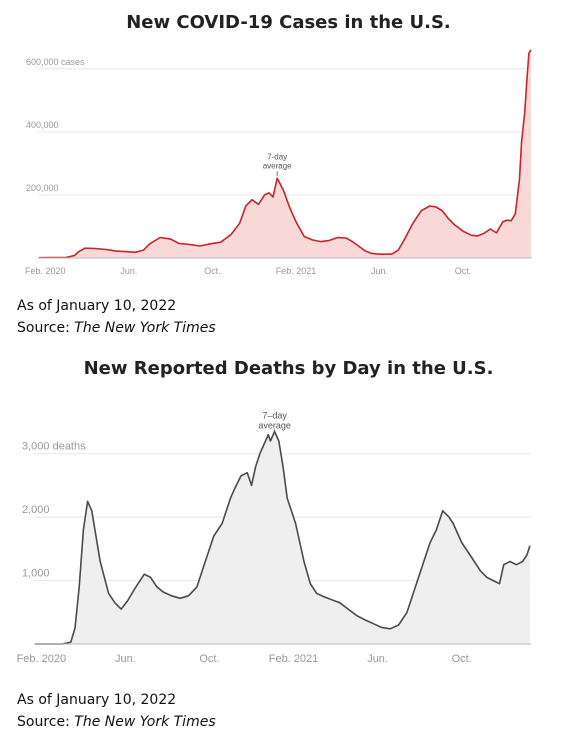 The image size is (577, 747). Describe the element at coordinates (277, 156) in the screenshot. I see `annotation-text: 7-day` at that location.